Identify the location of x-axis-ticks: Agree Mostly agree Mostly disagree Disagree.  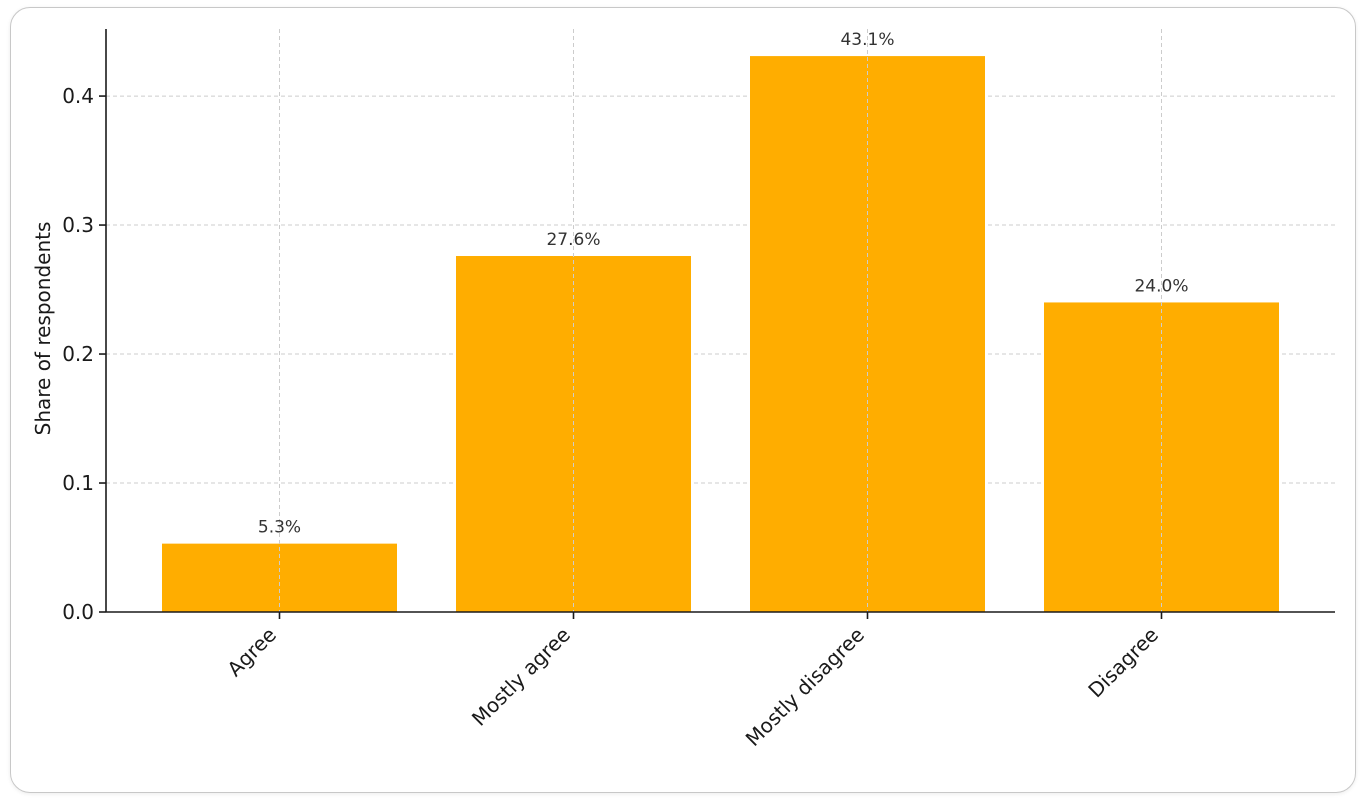
(693, 681).